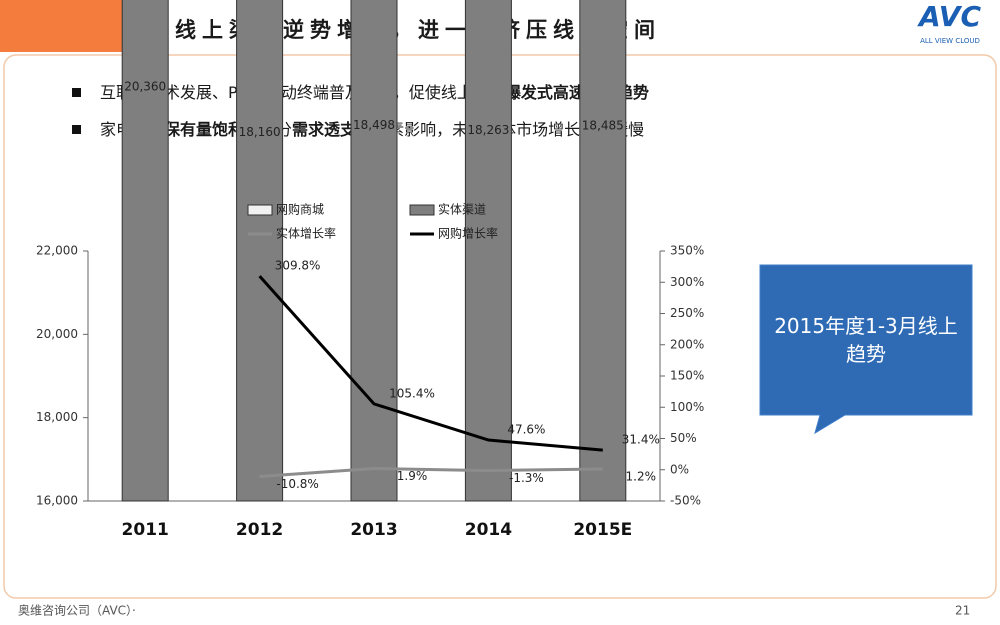  I want to click on x-tick-label: 2013, so click(373, 530).